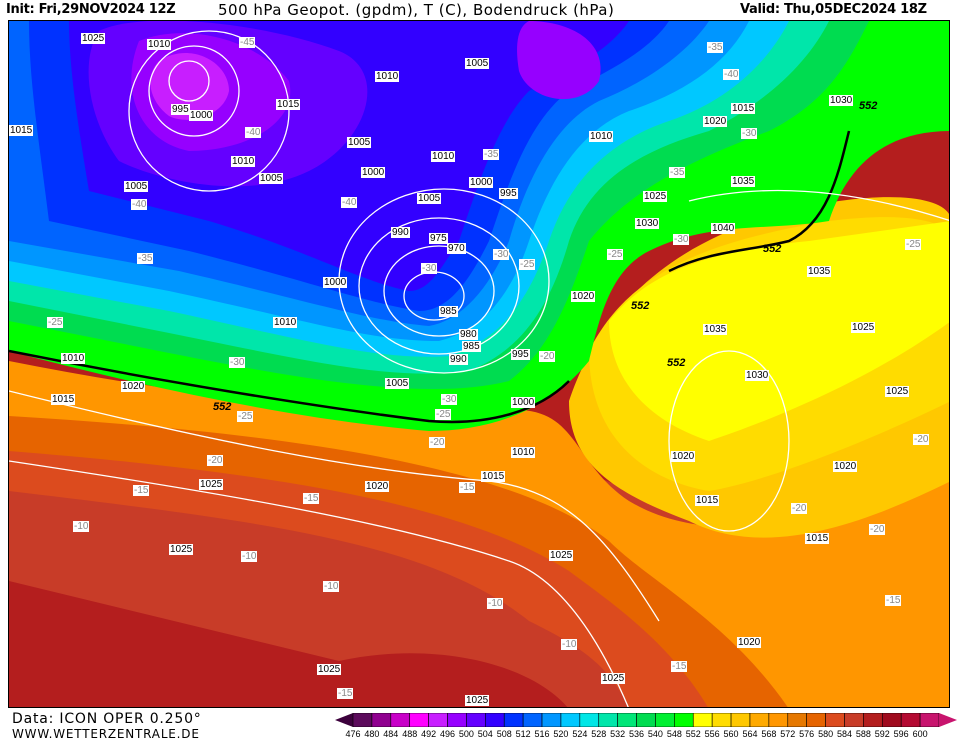 Image resolution: width=959 pixels, height=741 pixels. Describe the element at coordinates (466, 734) in the screenshot. I see `legend-tick-label: 500` at that location.